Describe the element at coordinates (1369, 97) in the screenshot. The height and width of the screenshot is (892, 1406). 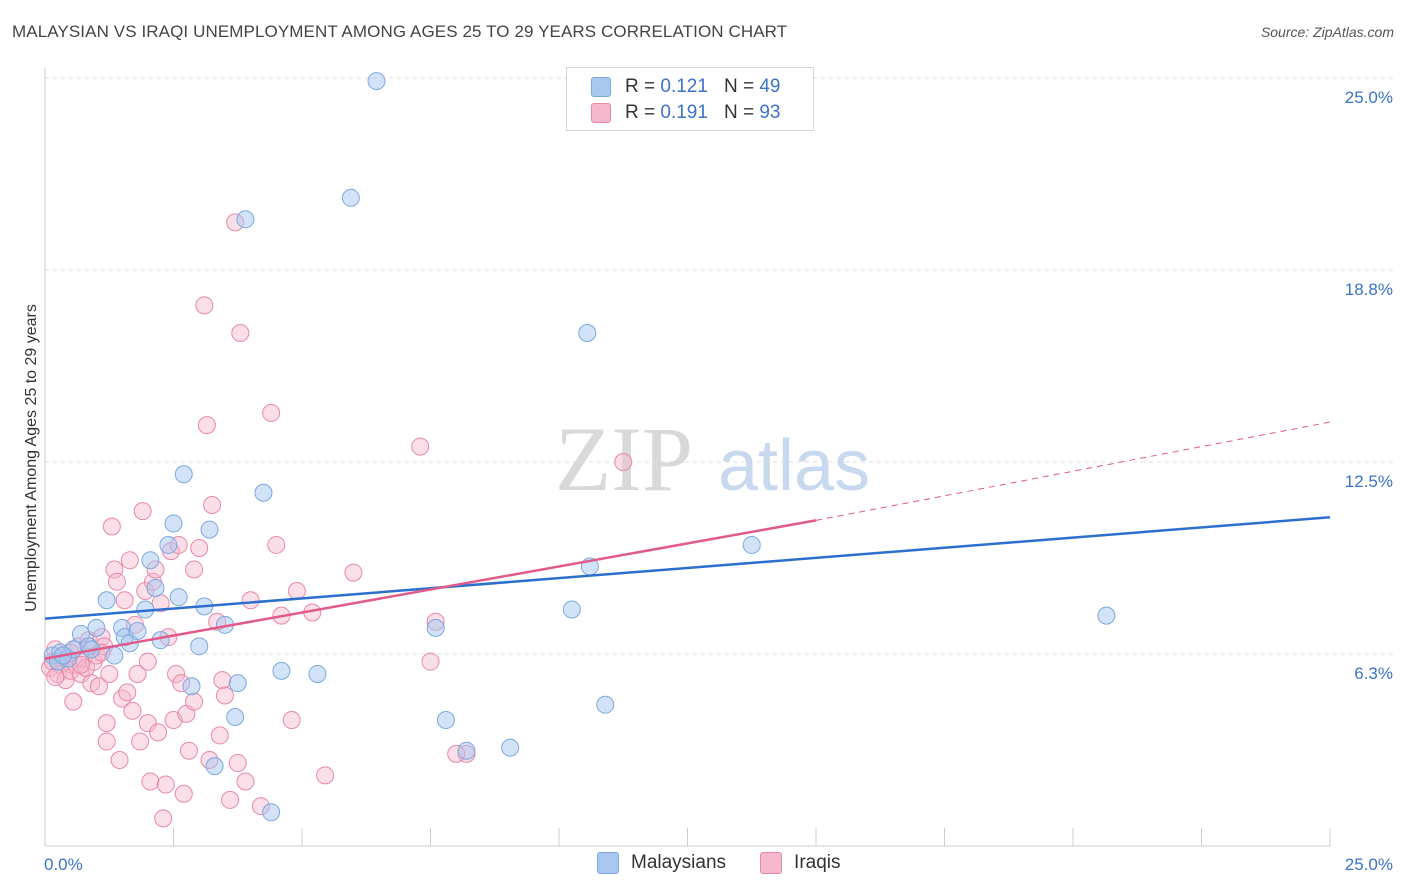
I see `y-tick-label: 25.0%` at that location.